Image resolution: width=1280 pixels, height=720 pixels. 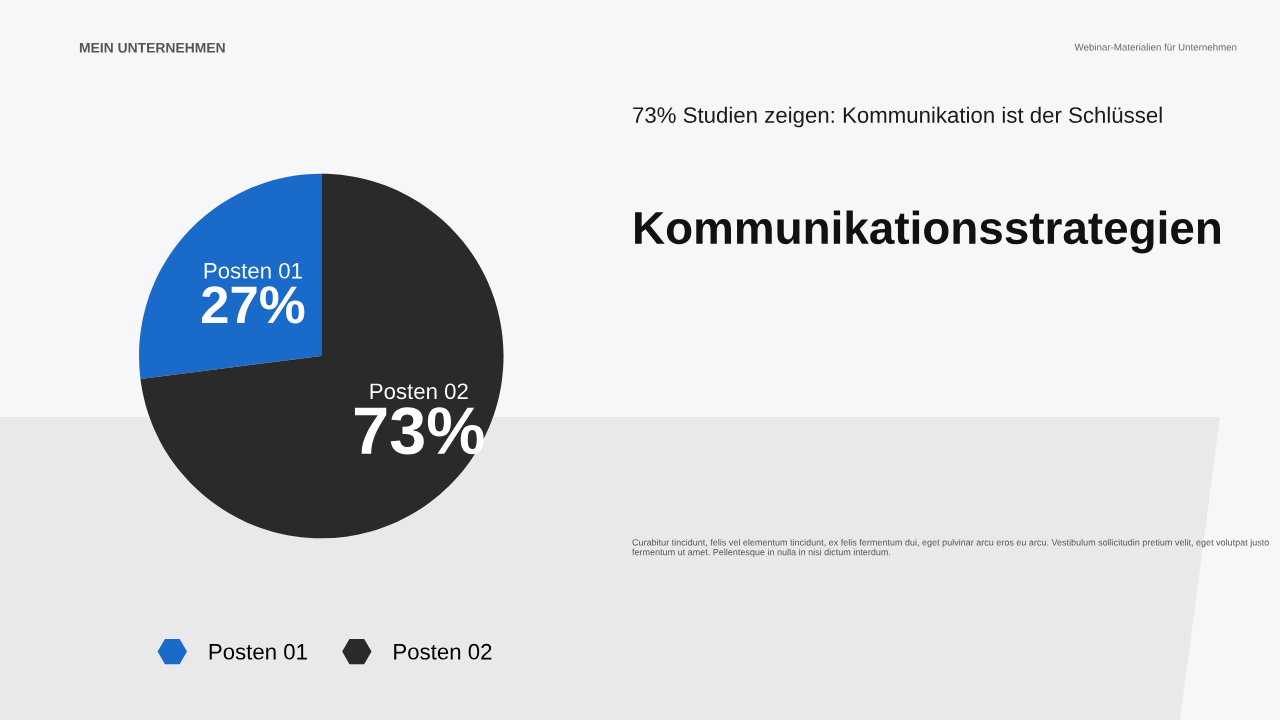 I want to click on text: Kommunikationsstrategien, so click(x=927, y=232).